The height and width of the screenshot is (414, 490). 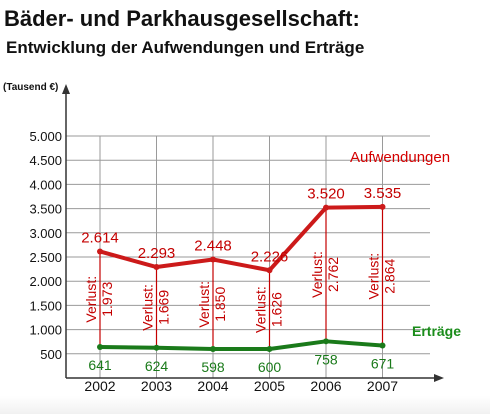 I want to click on data-label-aufwendungen: 2.448, so click(x=213, y=246).